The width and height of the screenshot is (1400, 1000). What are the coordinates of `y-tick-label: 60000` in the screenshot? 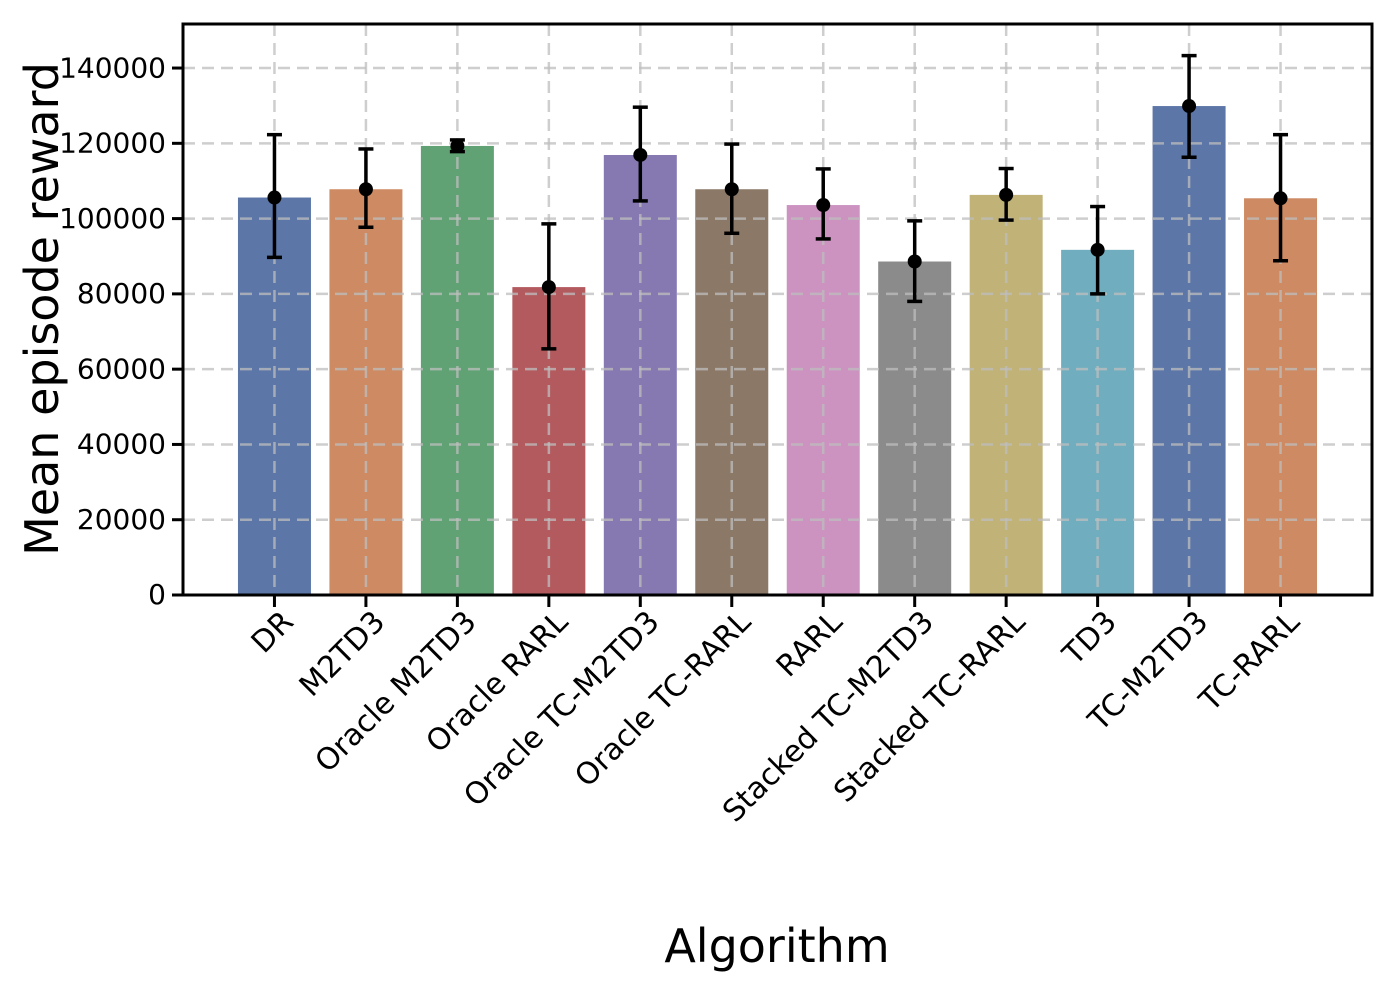 It's located at (121, 368).